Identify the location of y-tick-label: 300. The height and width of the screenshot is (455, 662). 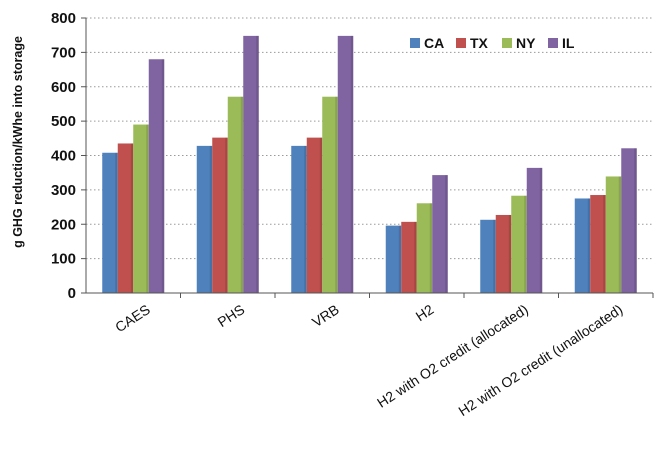
(63, 190).